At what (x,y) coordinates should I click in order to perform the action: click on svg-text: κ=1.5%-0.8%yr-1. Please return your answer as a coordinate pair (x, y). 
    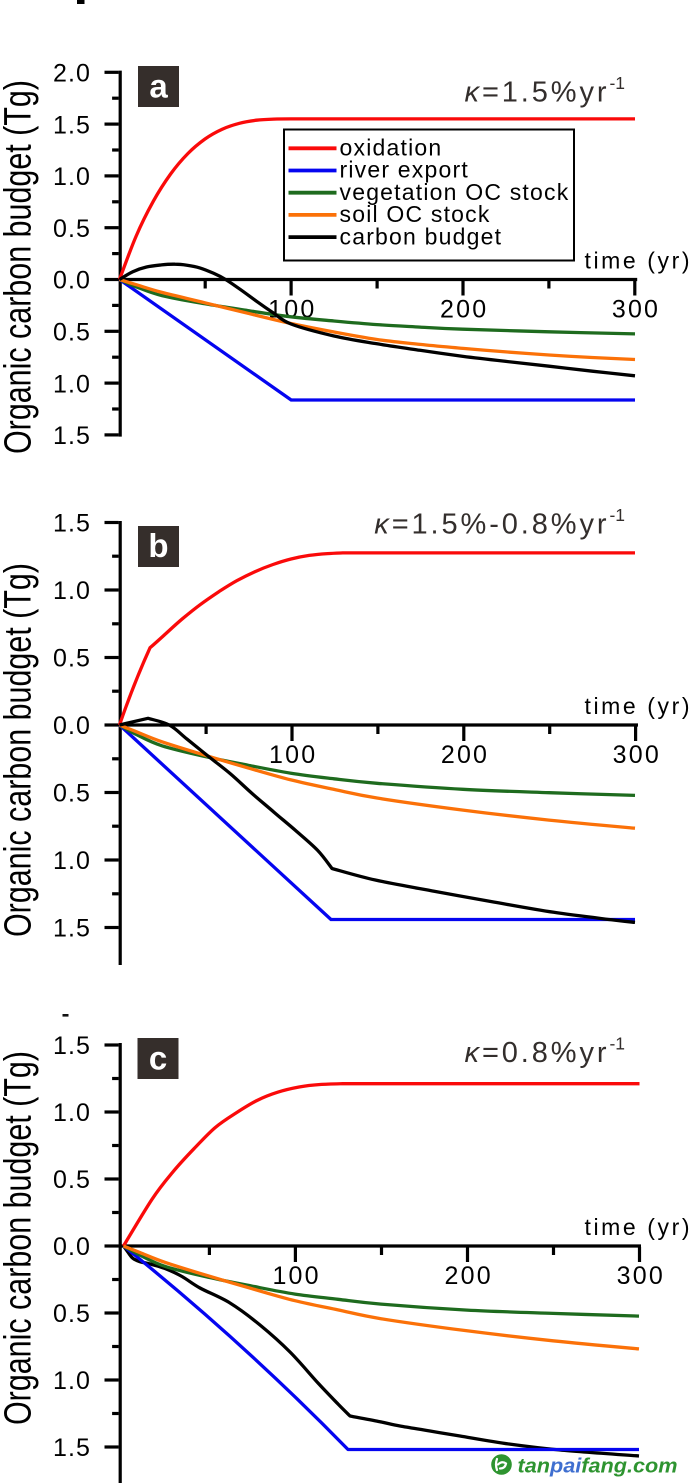
    Looking at the image, I should click on (499, 523).